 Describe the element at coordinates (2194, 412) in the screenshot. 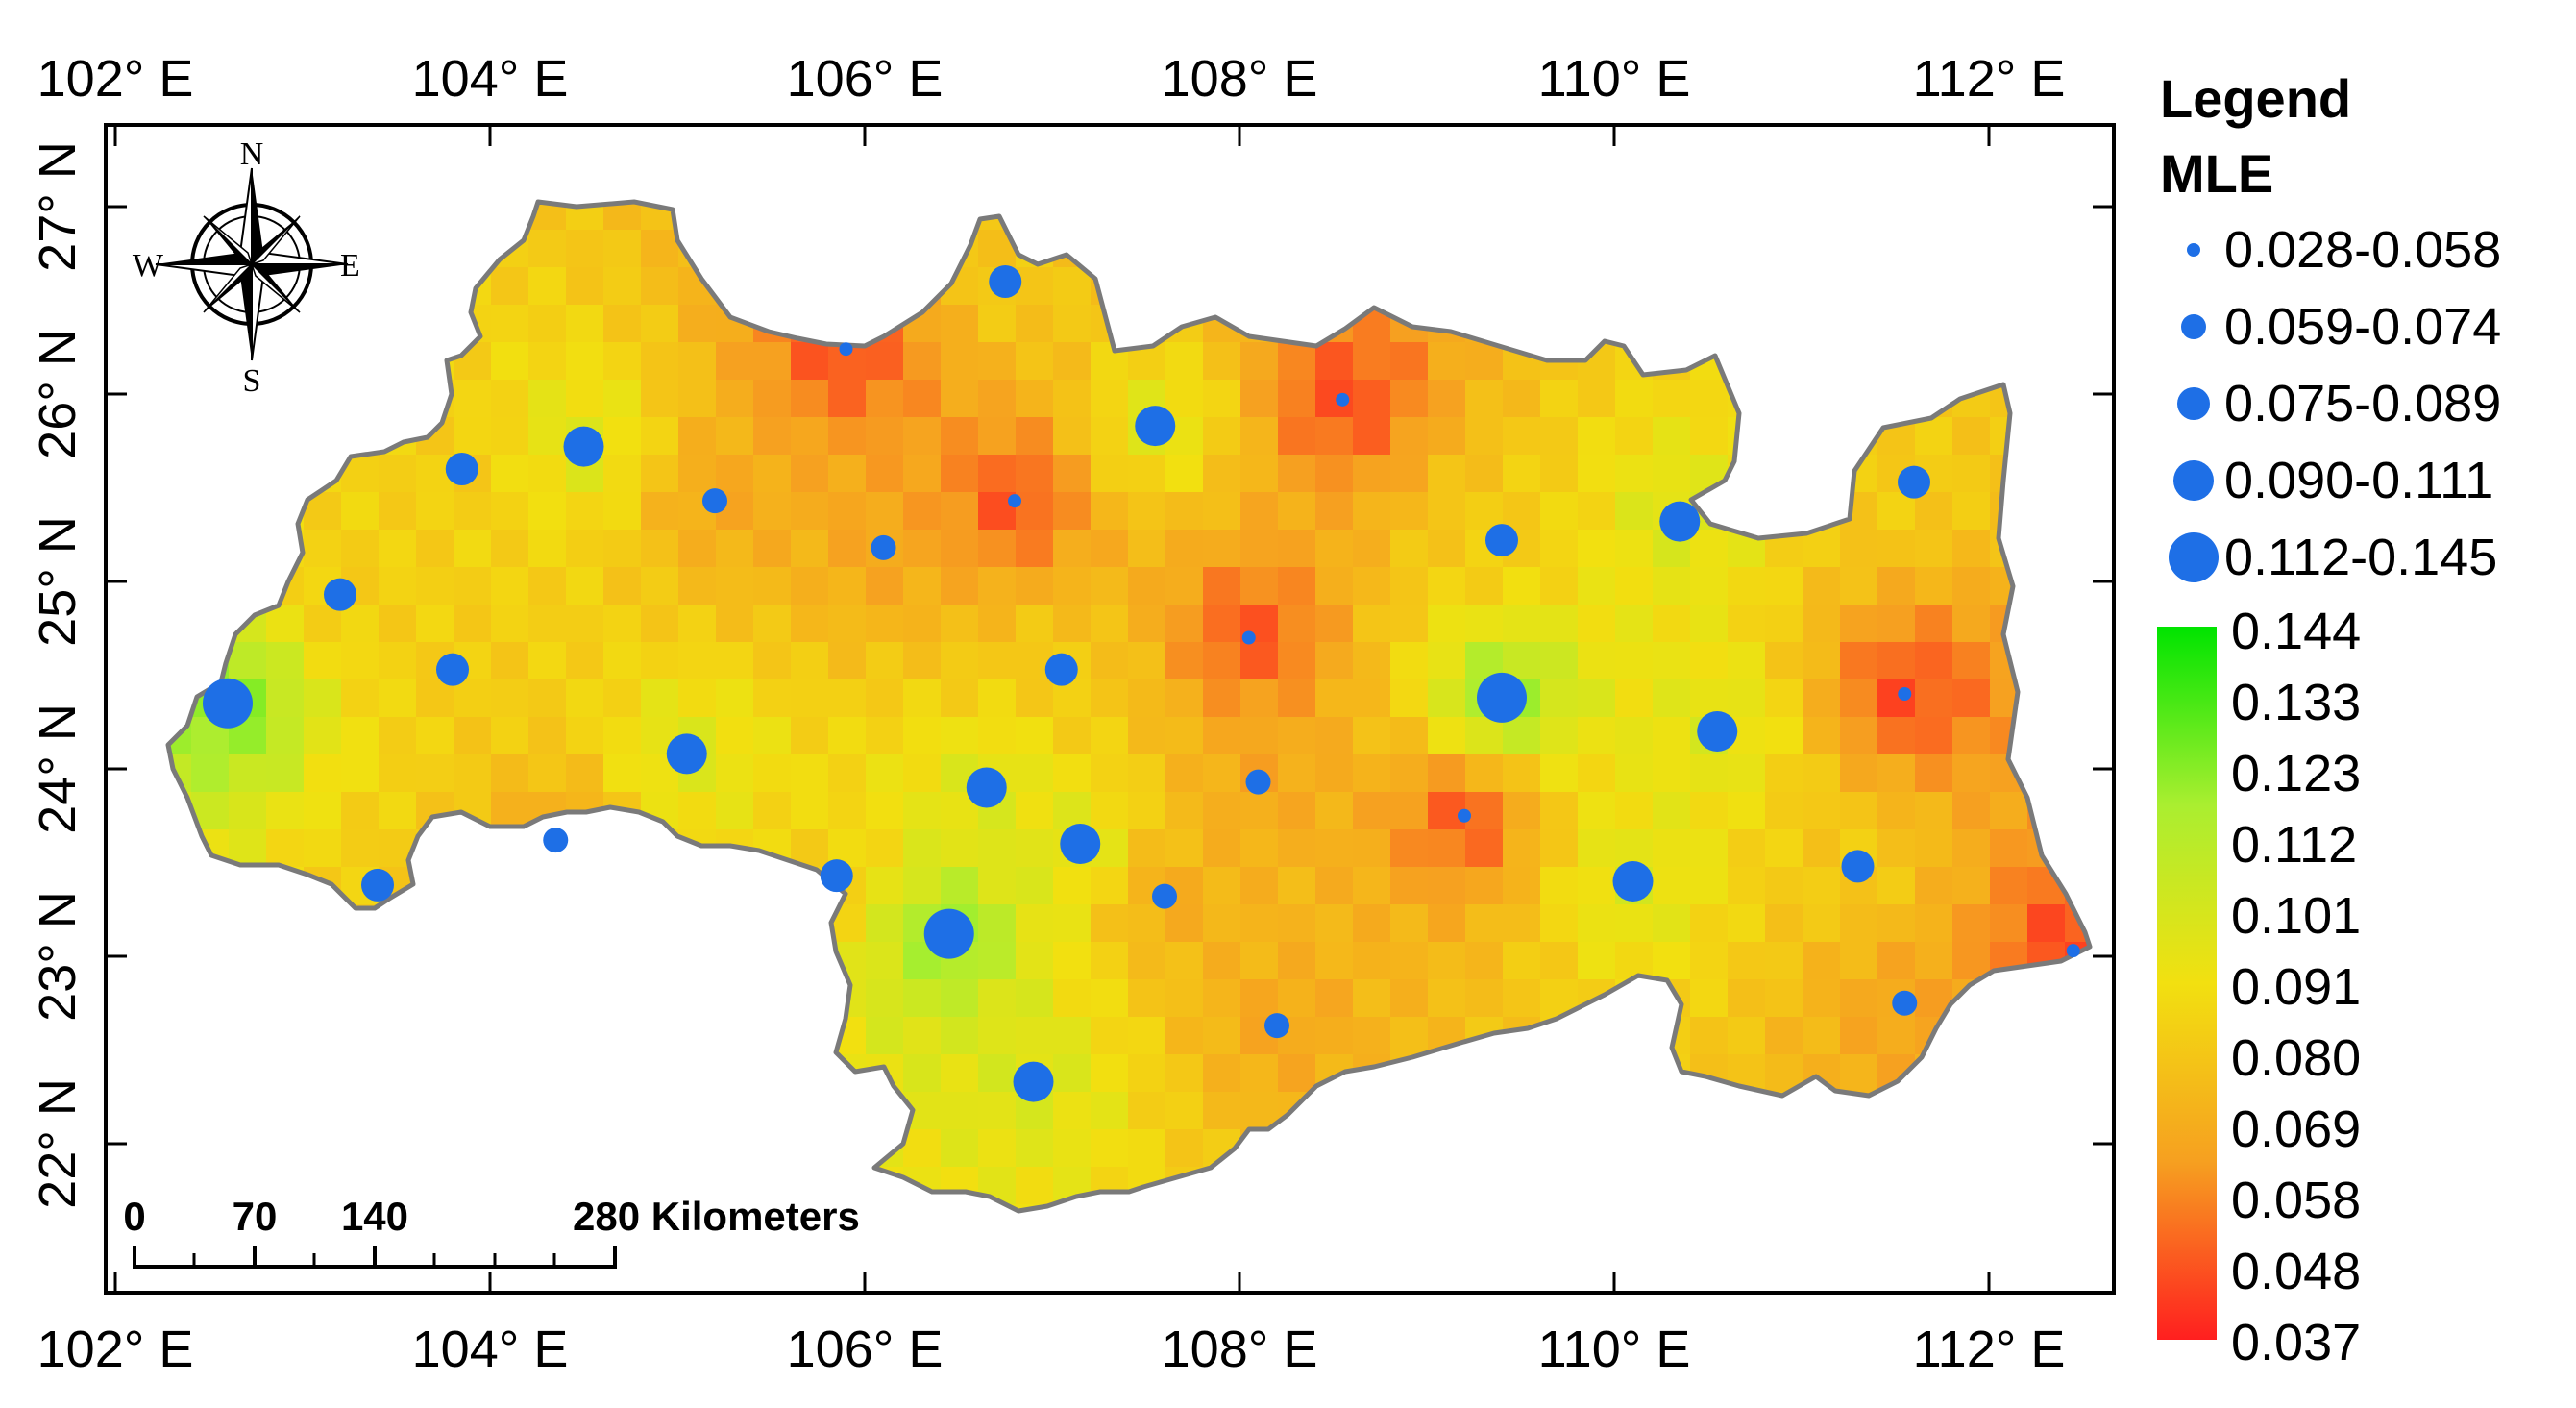

I see `legend-point-classes` at that location.